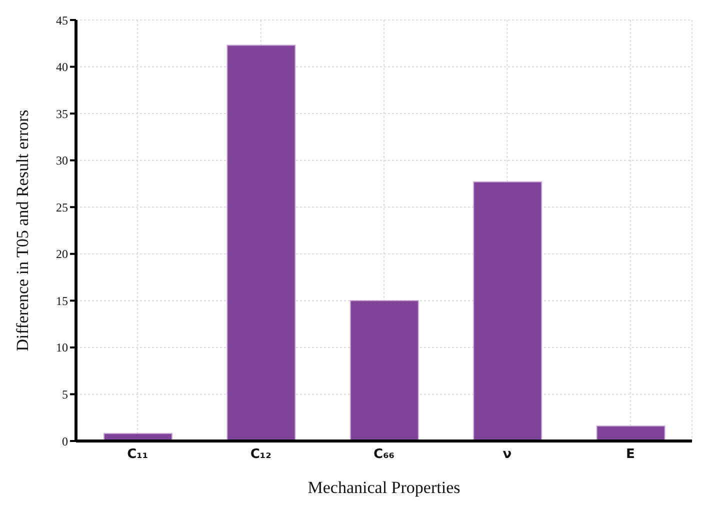 The height and width of the screenshot is (515, 710). I want to click on x-tick-label: ν, so click(507, 454).